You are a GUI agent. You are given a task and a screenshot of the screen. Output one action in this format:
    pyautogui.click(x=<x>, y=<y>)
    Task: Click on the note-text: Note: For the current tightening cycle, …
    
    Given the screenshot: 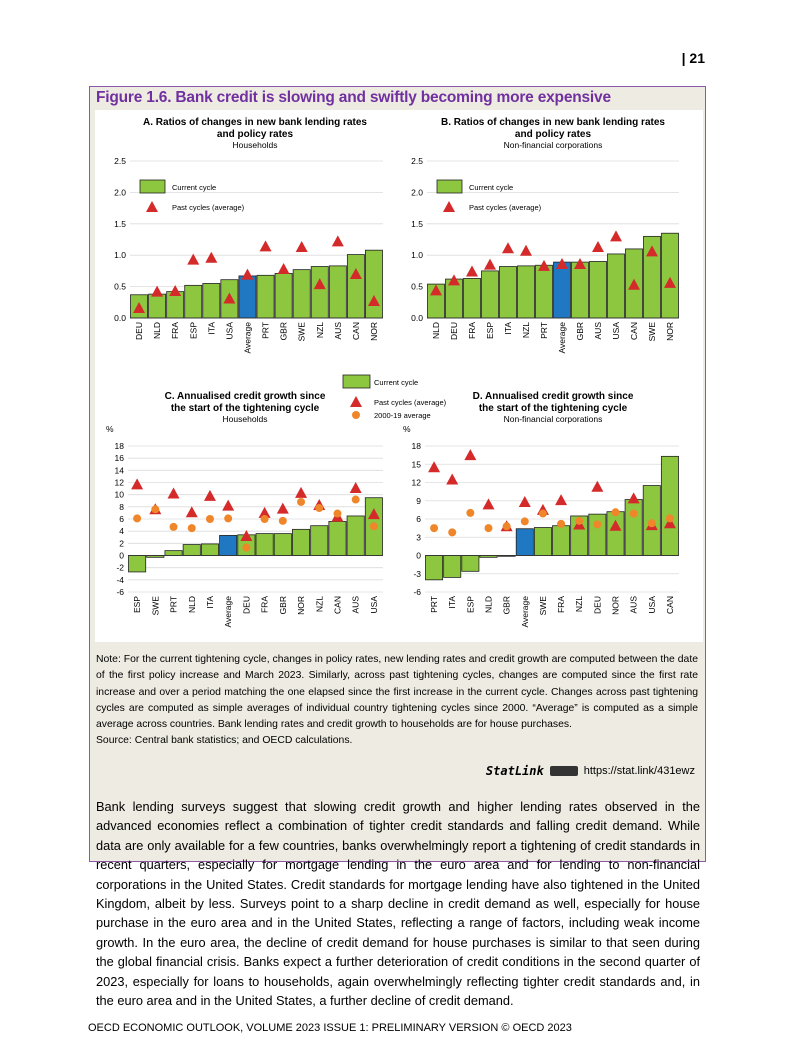 What is the action you would take?
    pyautogui.click(x=397, y=692)
    